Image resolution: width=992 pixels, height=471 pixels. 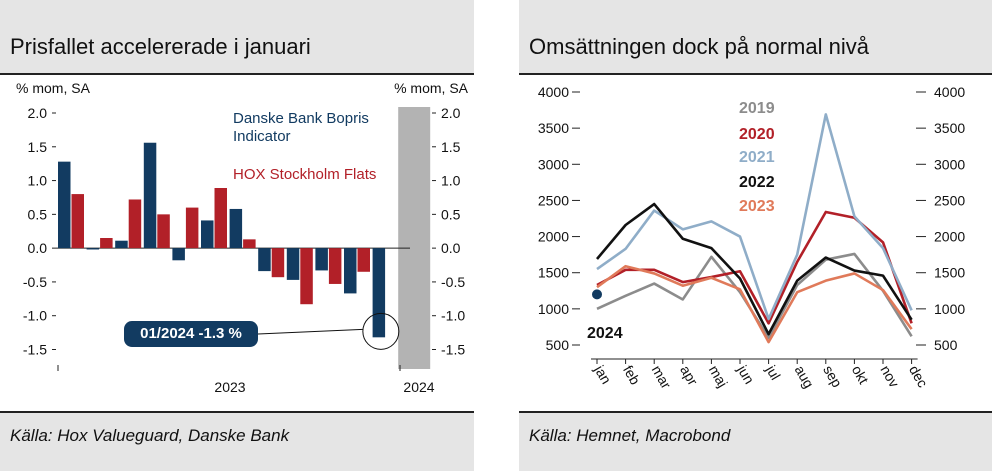 I want to click on left-y-tick-label: 1.5, so click(x=38, y=147).